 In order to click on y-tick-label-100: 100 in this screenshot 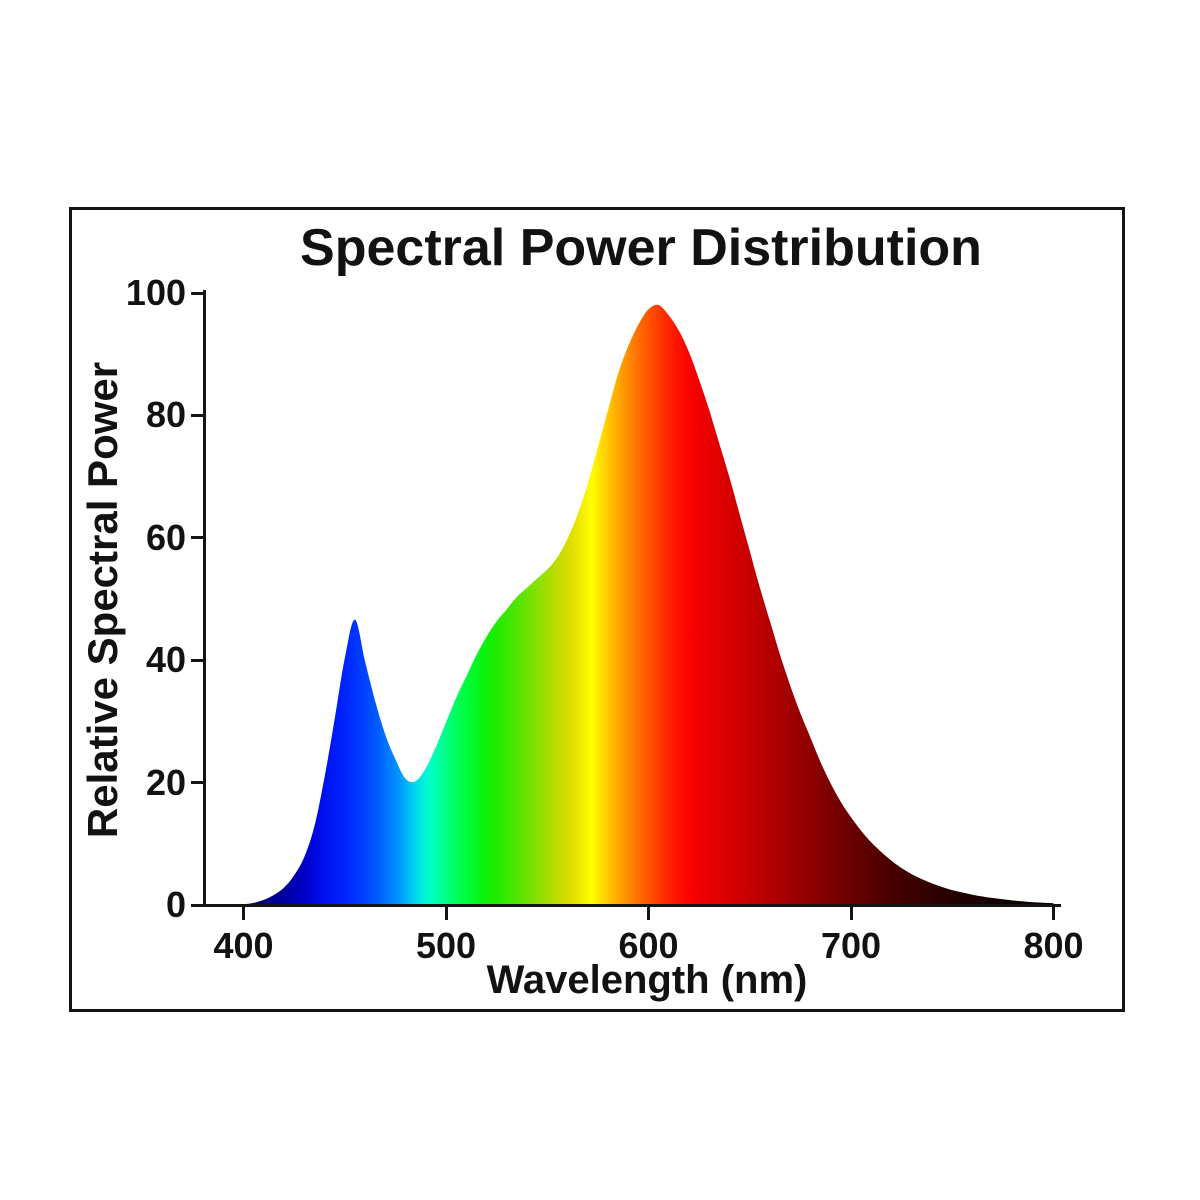, I will do `click(155, 292)`.